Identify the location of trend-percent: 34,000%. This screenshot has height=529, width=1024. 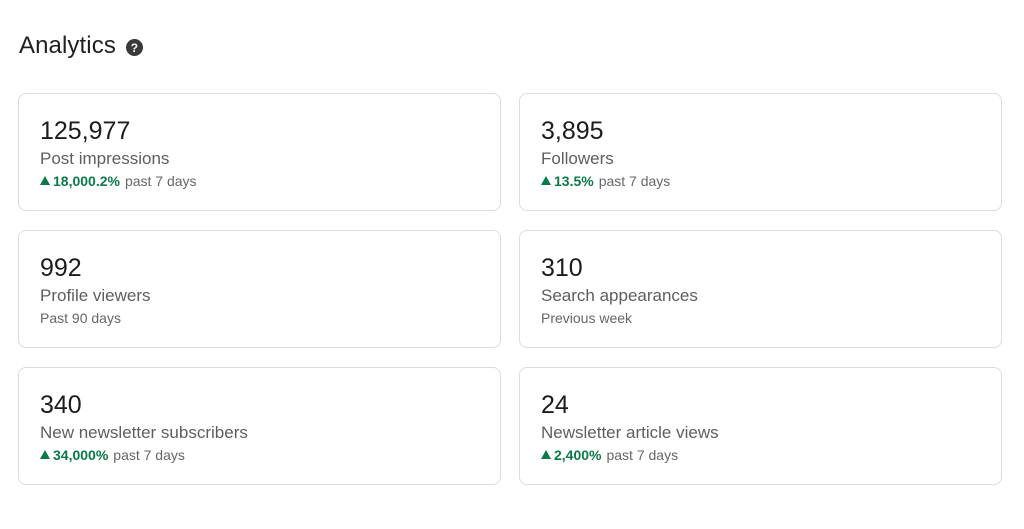
(81, 455).